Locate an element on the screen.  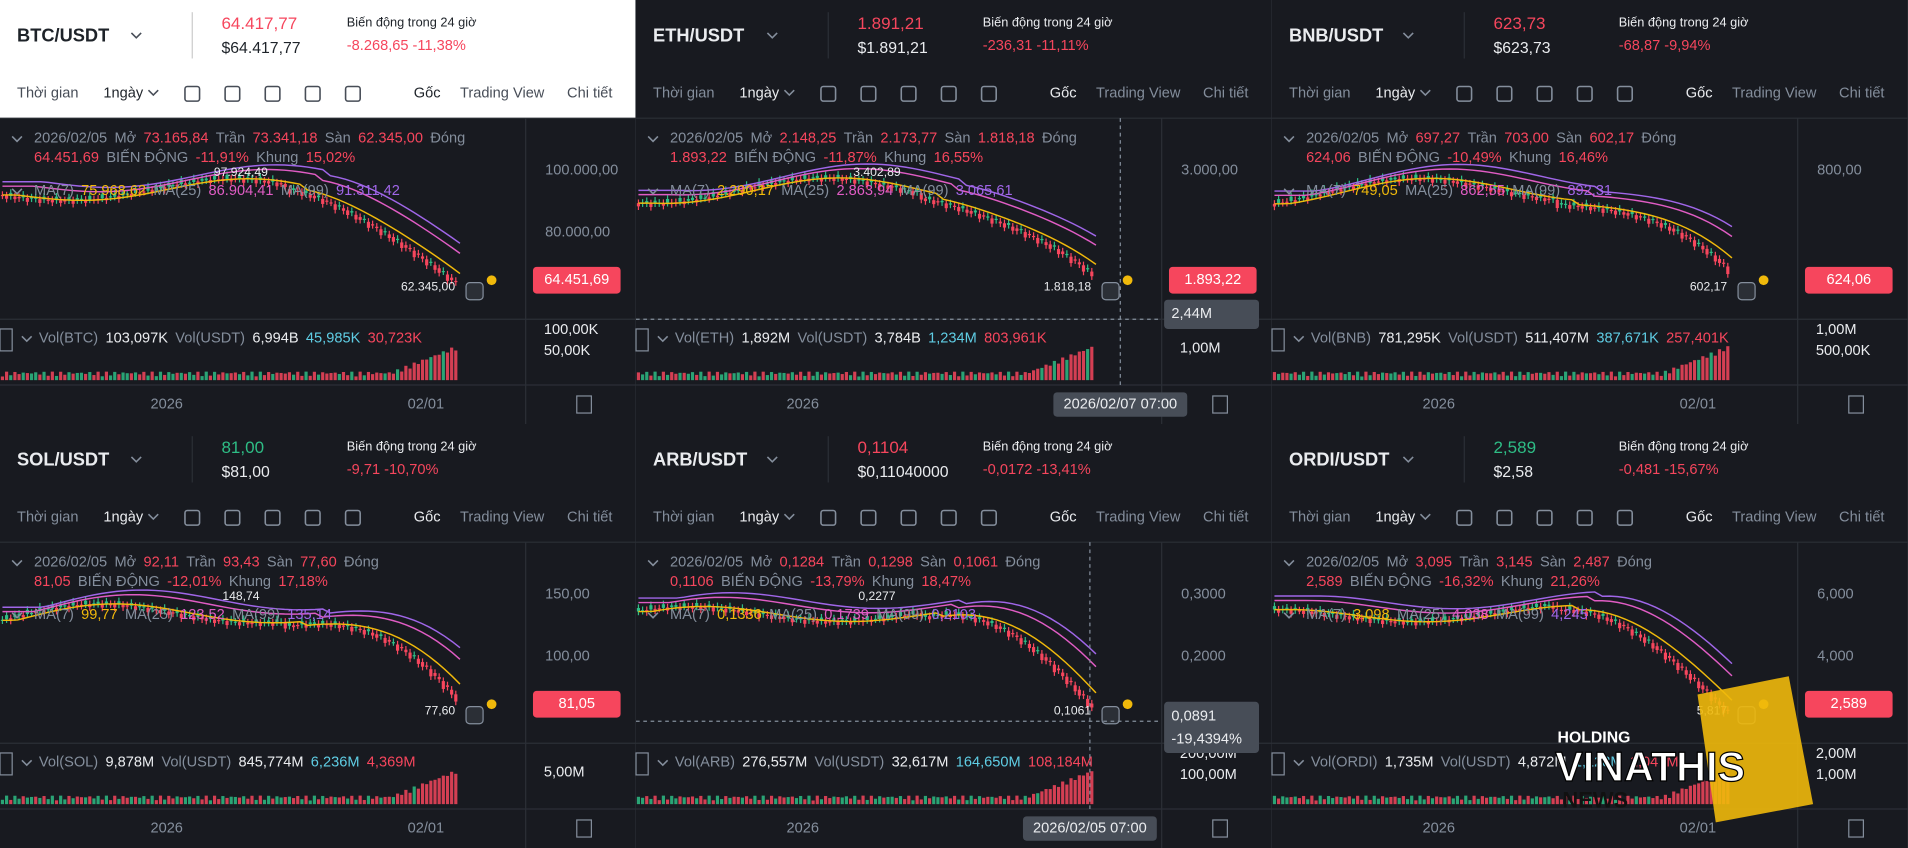
pair-name: ARB/USDT is located at coordinates (700, 458).